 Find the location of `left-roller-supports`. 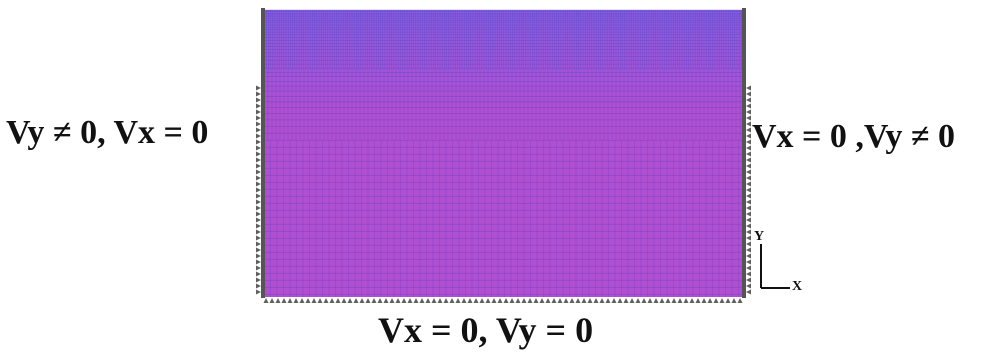

left-roller-supports is located at coordinates (258, 190).